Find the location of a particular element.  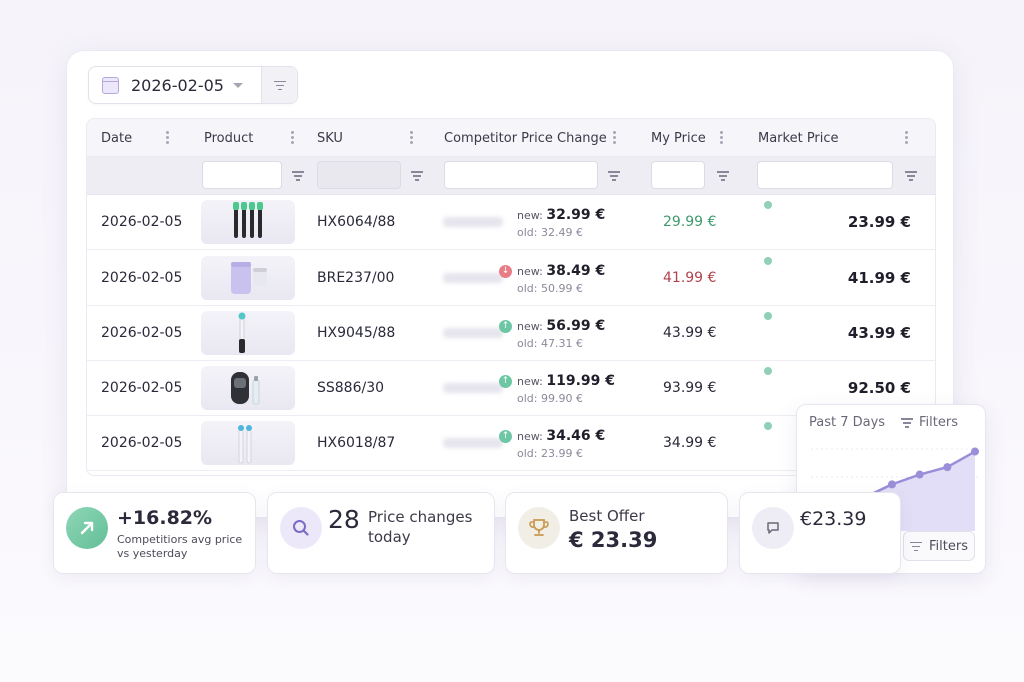

my-price-filter-input is located at coordinates (678, 175).